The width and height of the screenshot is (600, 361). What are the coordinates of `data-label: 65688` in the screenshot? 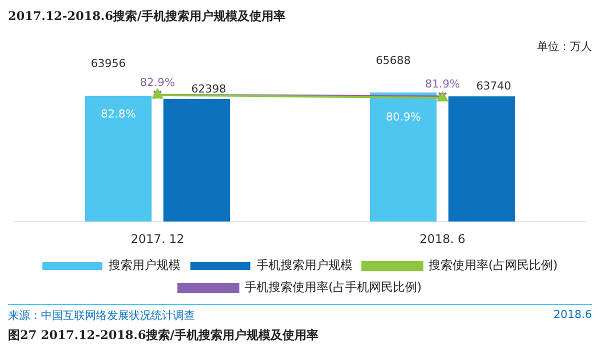 It's located at (393, 60).